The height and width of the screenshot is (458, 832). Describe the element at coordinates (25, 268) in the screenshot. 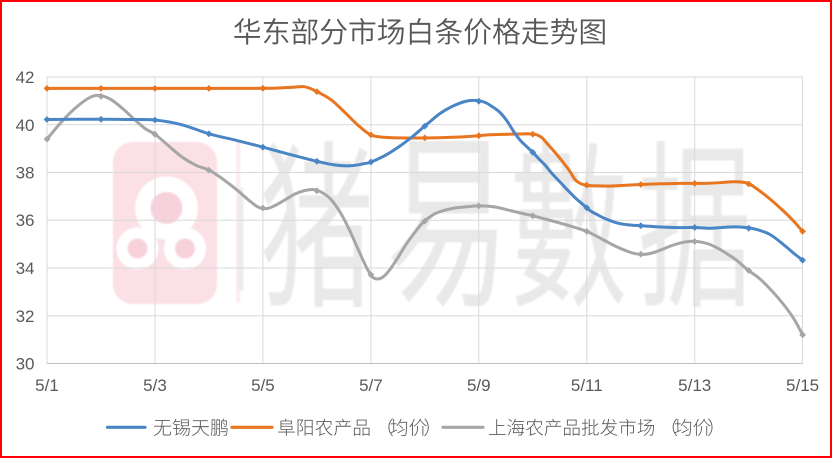

I see `svg-text: 34` at that location.